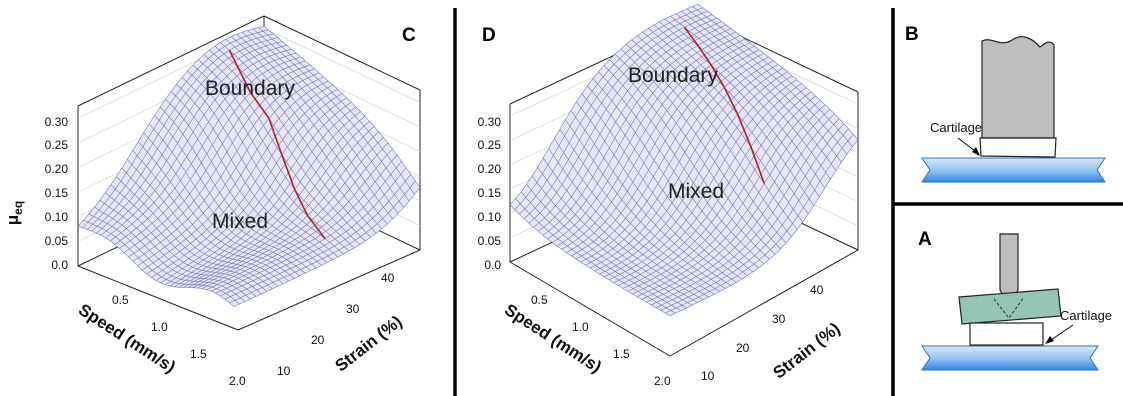 The image size is (1123, 396). I want to click on panel-c-y-tick: 40, so click(388, 278).